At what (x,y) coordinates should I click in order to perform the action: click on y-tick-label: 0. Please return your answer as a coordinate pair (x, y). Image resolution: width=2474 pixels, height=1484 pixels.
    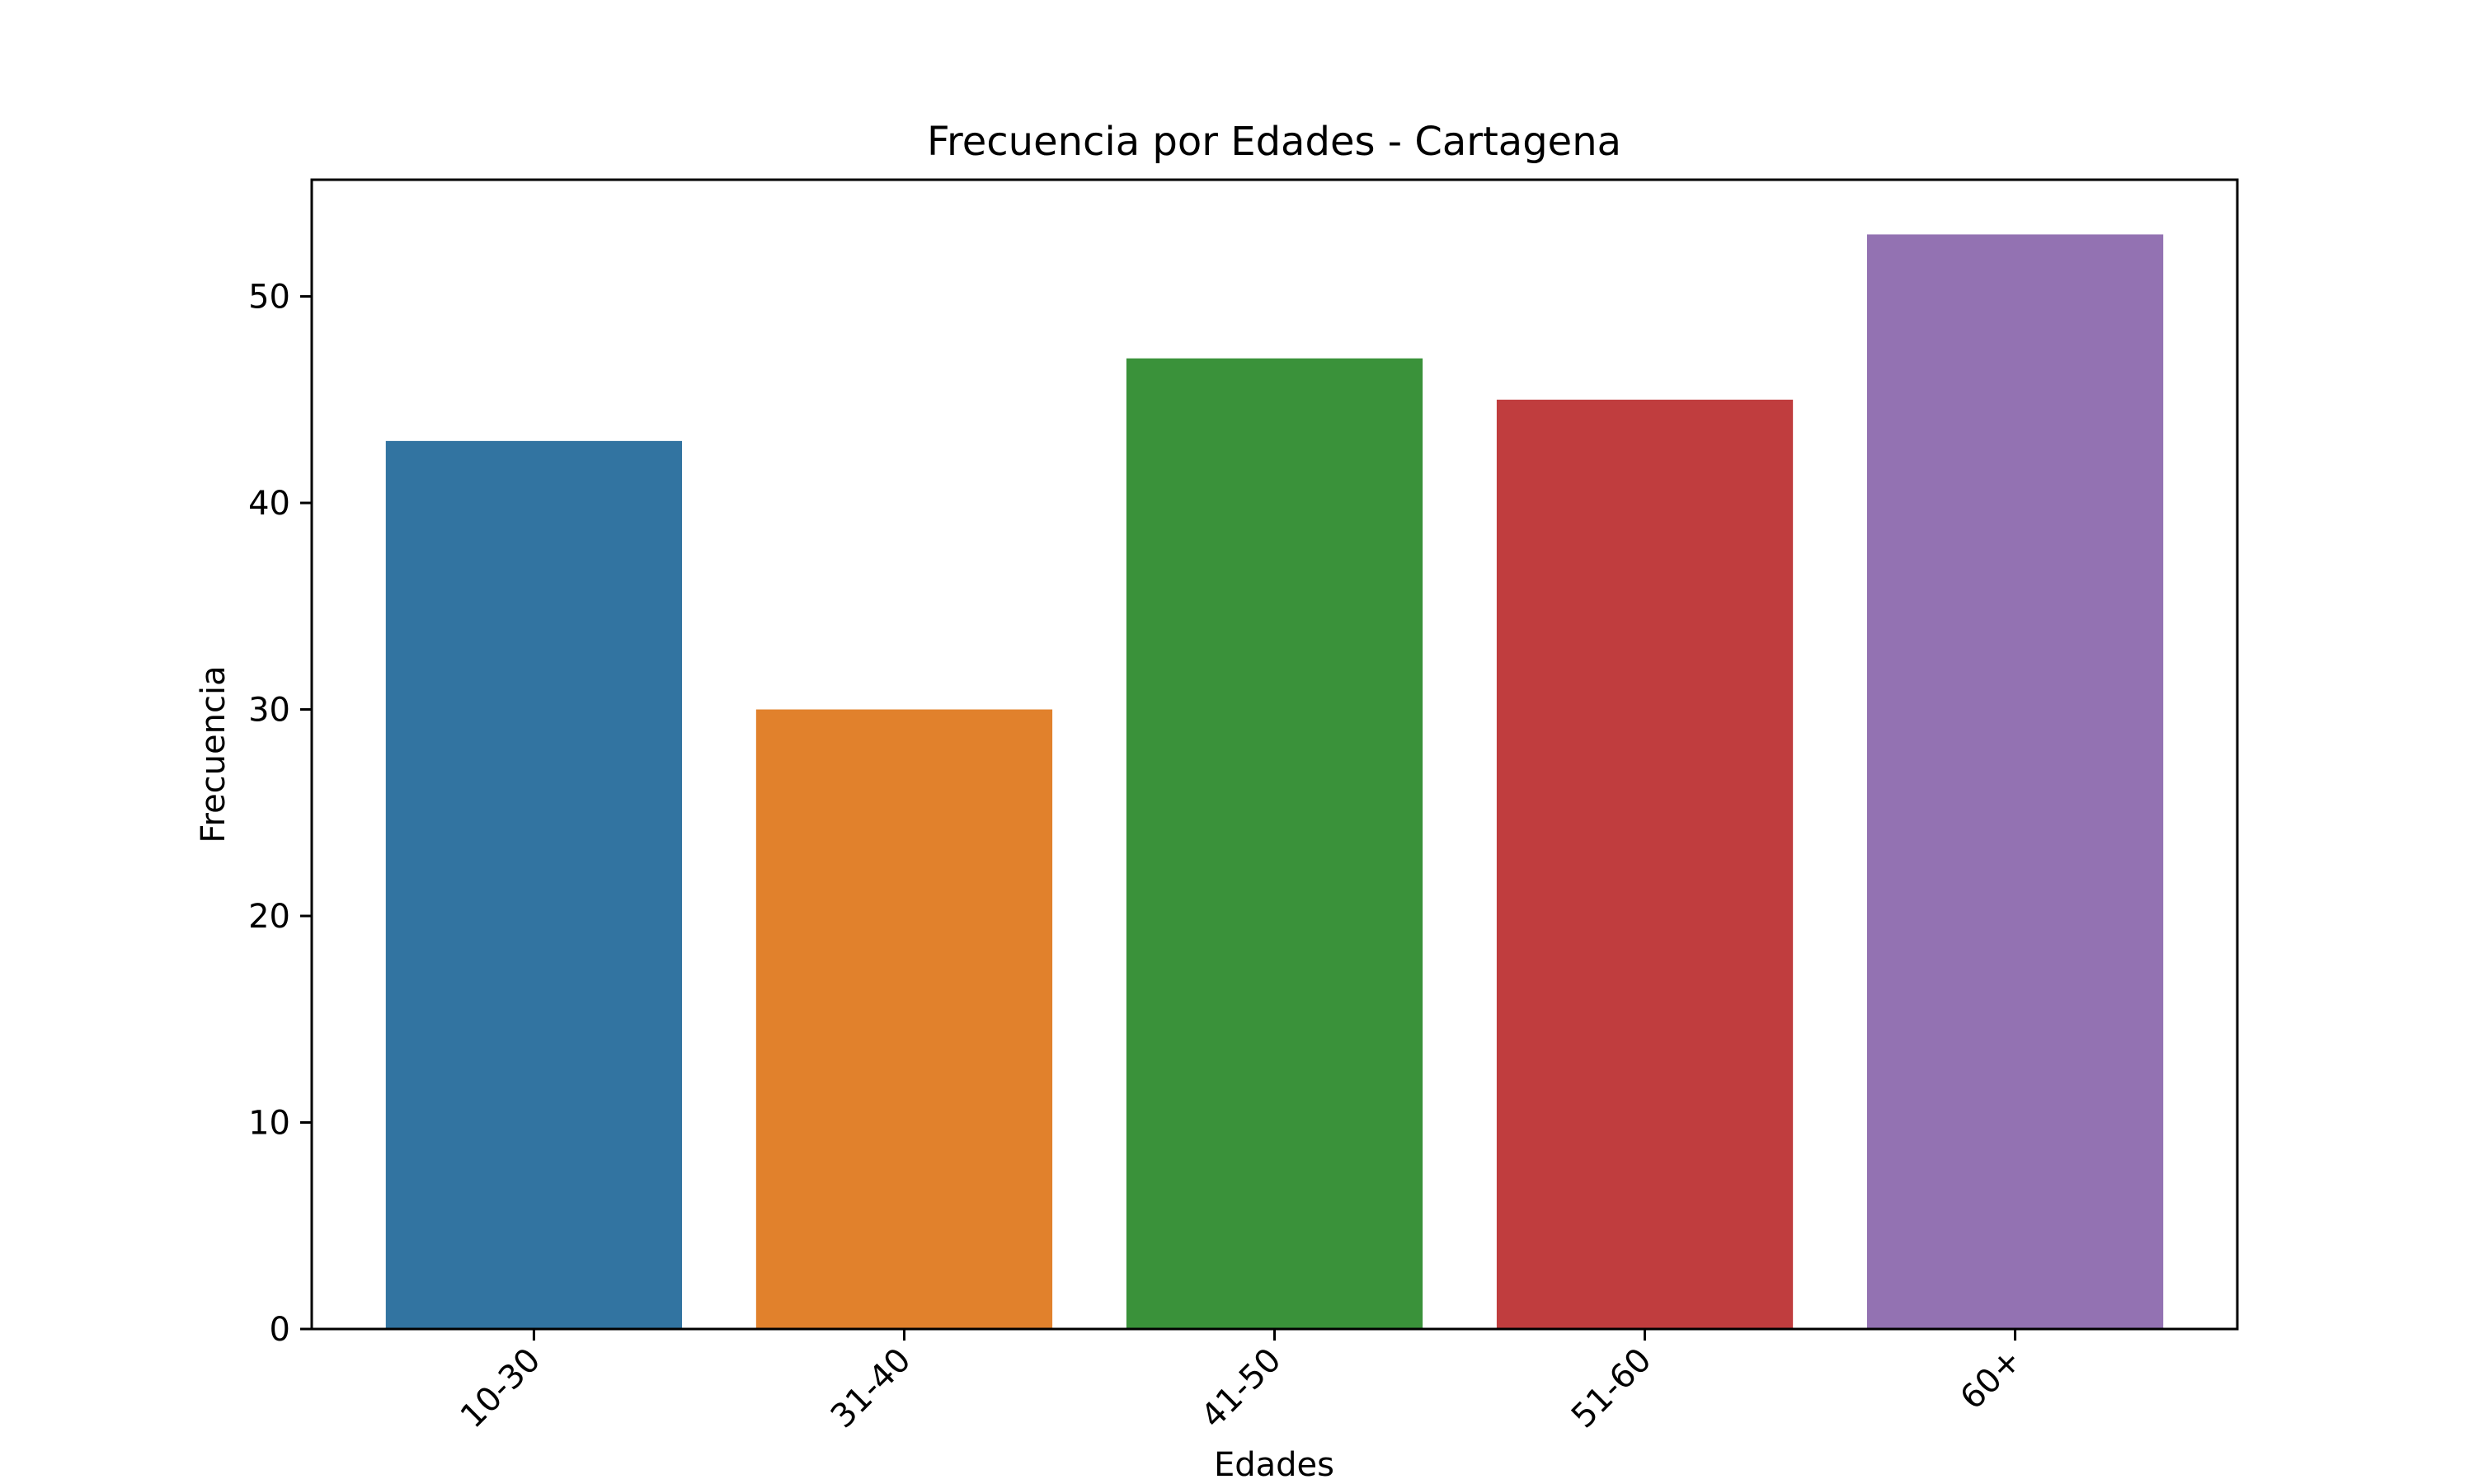
    Looking at the image, I should click on (280, 1330).